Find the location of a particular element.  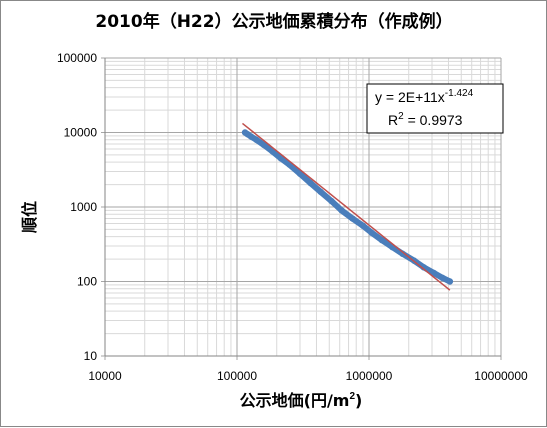

y-tick-label: 10000 is located at coordinates (81, 133).